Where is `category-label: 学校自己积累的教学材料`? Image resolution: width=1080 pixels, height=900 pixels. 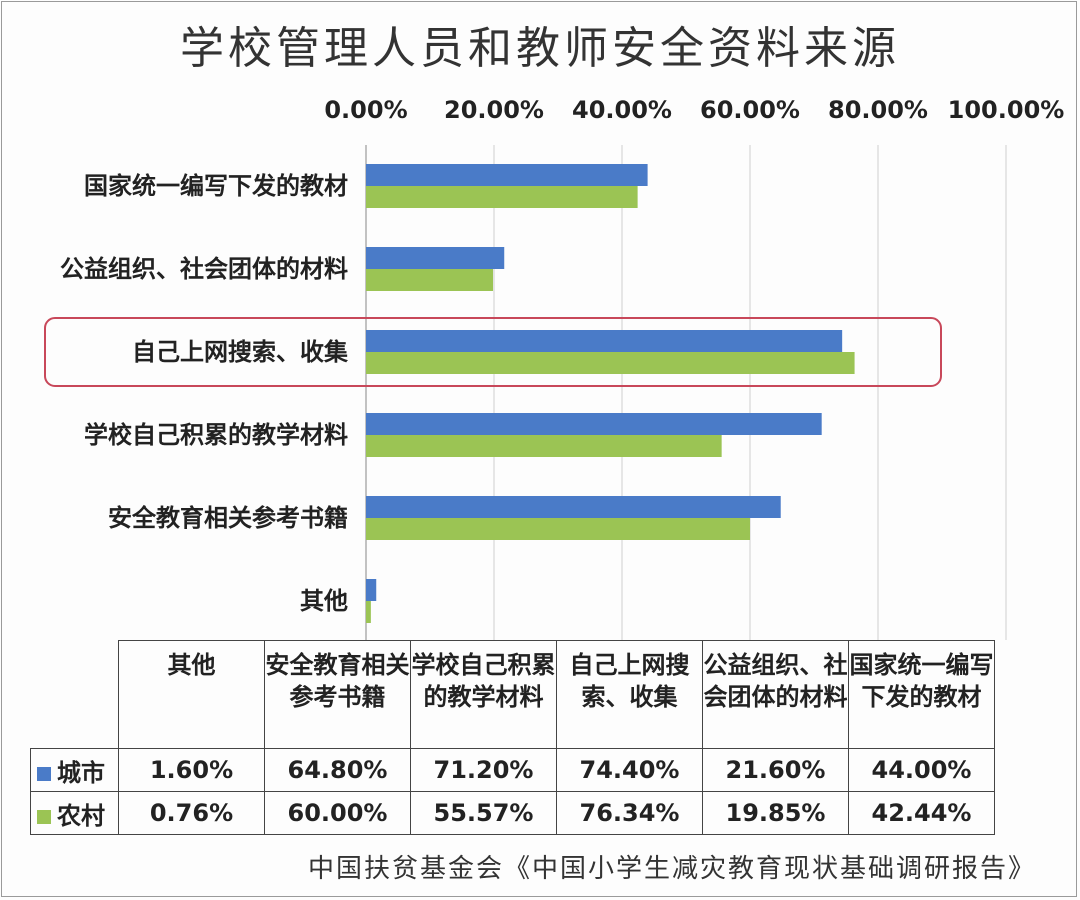 category-label: 学校自己积累的教学材料 is located at coordinates (216, 435).